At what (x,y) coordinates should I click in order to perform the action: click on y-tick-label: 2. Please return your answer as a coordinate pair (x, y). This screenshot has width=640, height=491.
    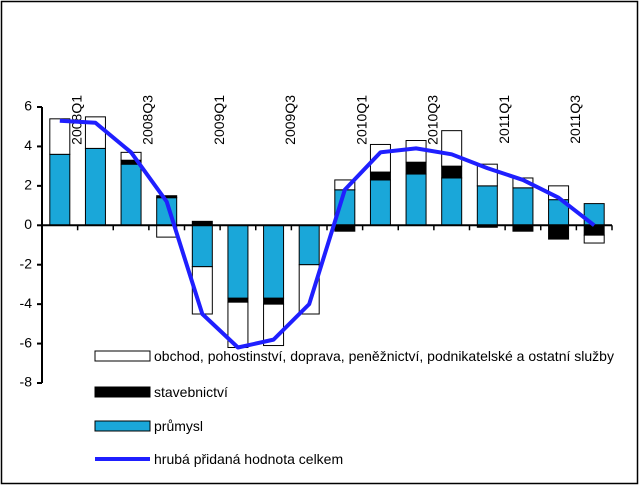
    Looking at the image, I should click on (28, 185).